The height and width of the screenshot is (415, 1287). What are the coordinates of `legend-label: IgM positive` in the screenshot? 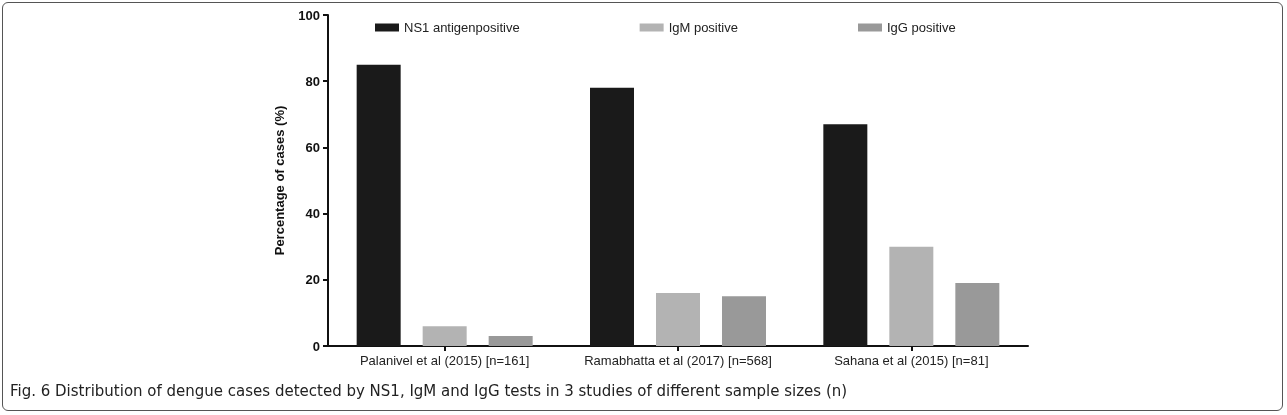 It's located at (703, 27).